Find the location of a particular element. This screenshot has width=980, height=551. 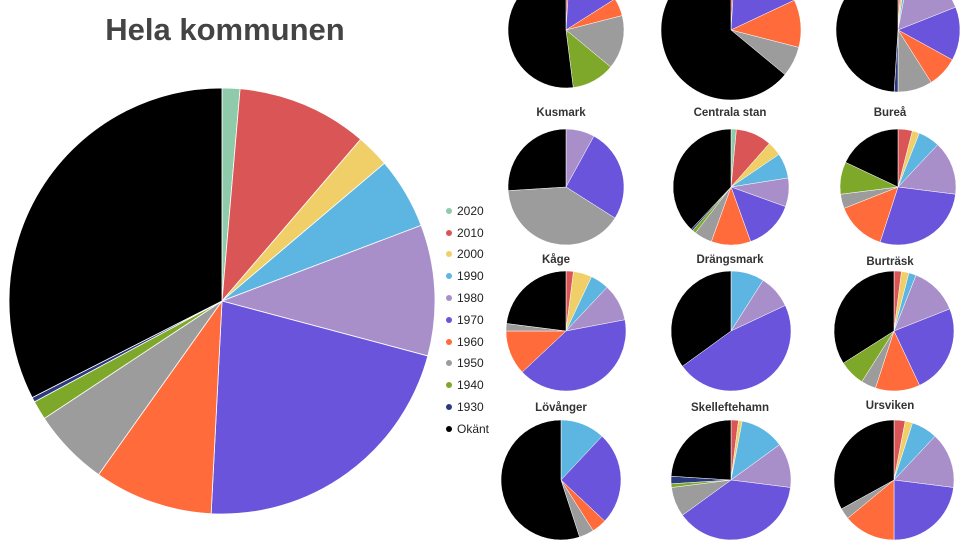

small-chart-title-centrala-stan: Centrala stan is located at coordinates (730, 113).